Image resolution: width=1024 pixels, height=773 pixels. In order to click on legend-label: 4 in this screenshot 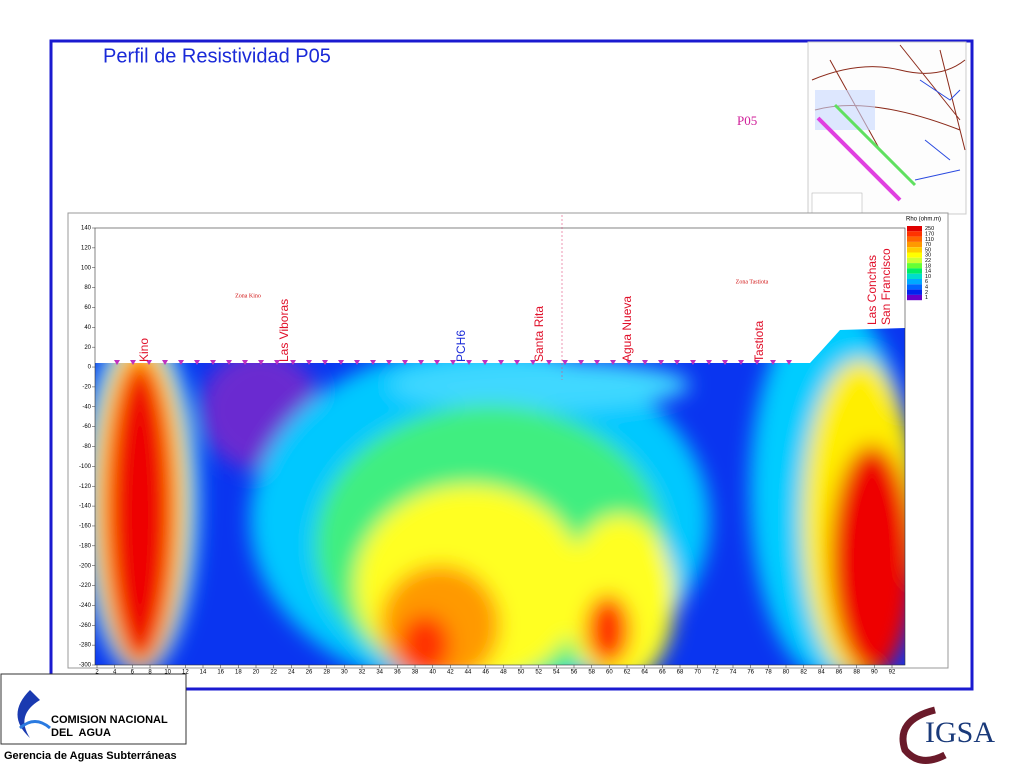, I will do `click(926, 287)`.